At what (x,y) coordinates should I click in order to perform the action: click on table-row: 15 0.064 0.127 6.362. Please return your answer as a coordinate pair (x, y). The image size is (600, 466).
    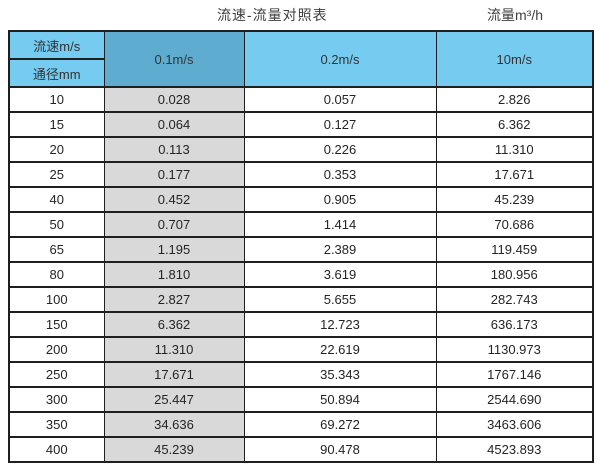
    Looking at the image, I should click on (301, 124).